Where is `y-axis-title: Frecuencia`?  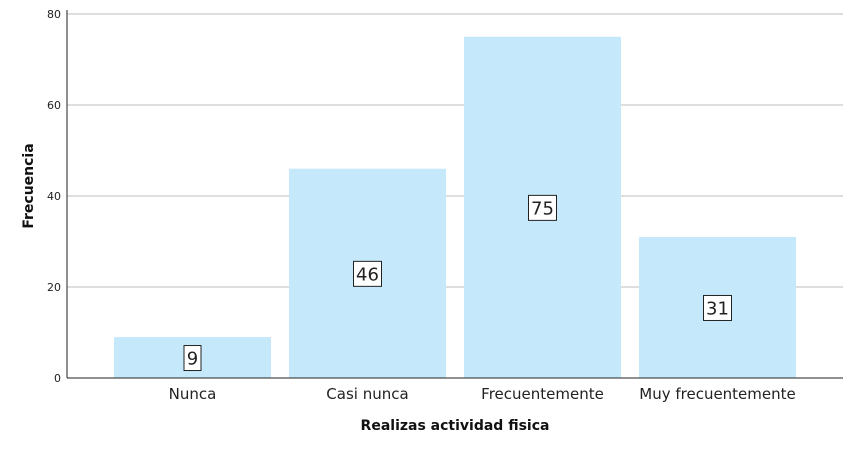
y-axis-title: Frecuencia is located at coordinates (29, 185).